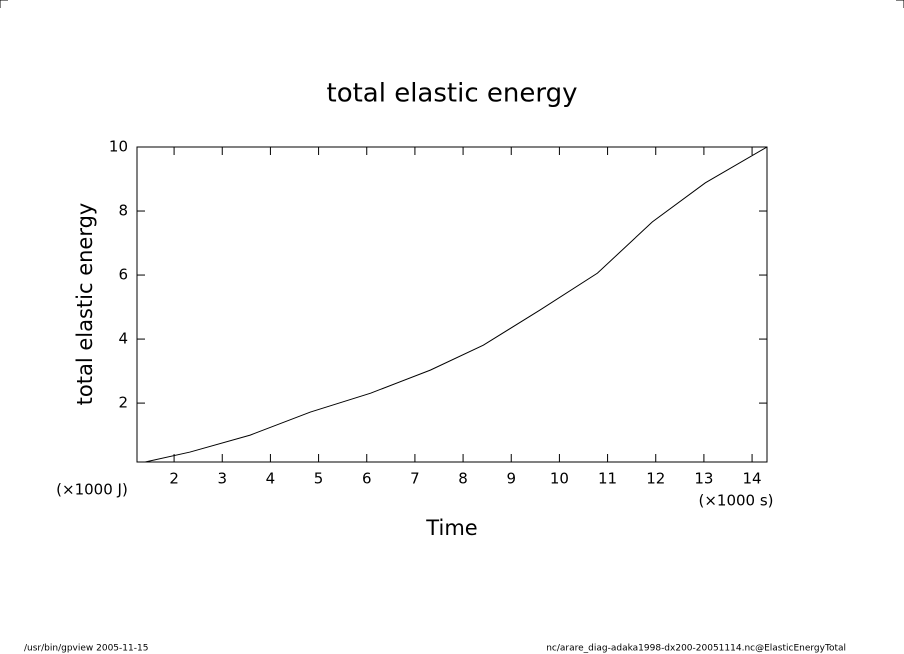 The width and height of the screenshot is (904, 654). What do you see at coordinates (174, 479) in the screenshot?
I see `x-tick-label: 2` at bounding box center [174, 479].